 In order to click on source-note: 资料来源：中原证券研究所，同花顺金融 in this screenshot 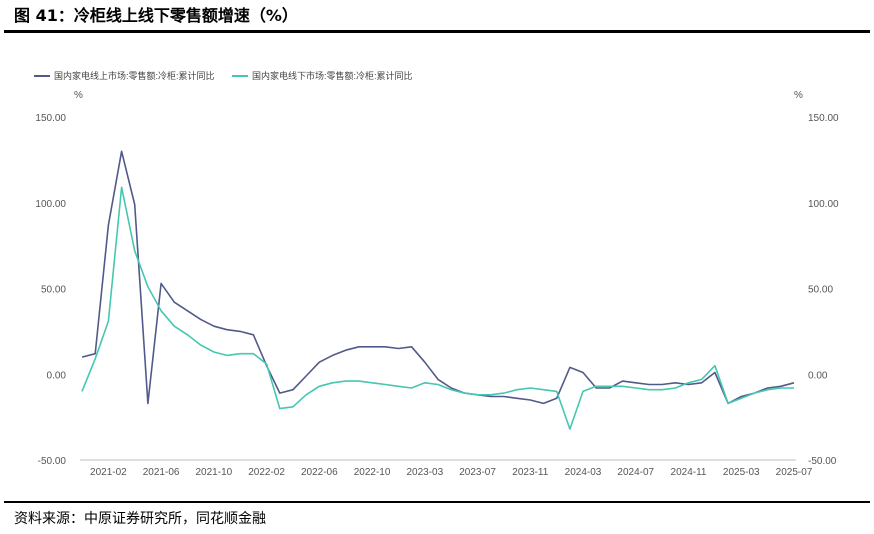, I will do `click(140, 519)`.